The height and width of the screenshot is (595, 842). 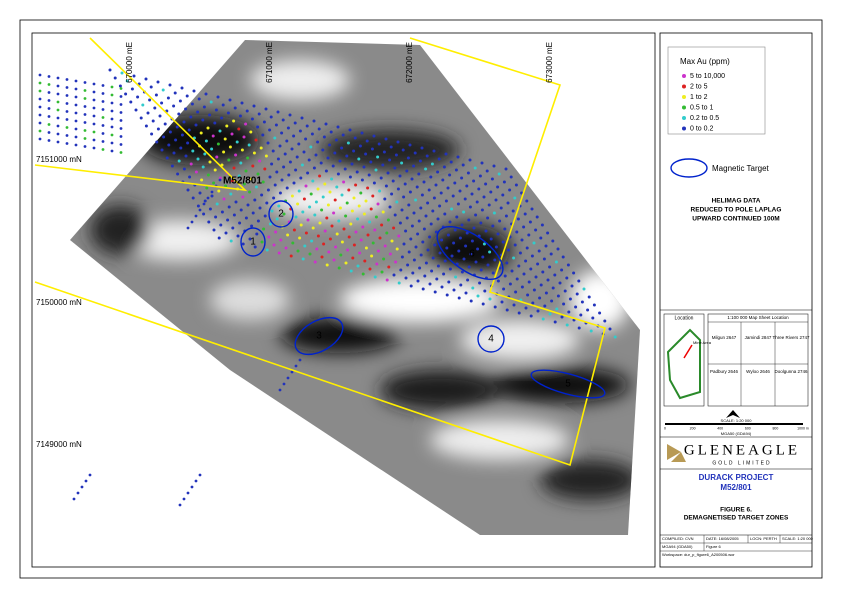 I want to click on location-title: Location, so click(x=684, y=318).